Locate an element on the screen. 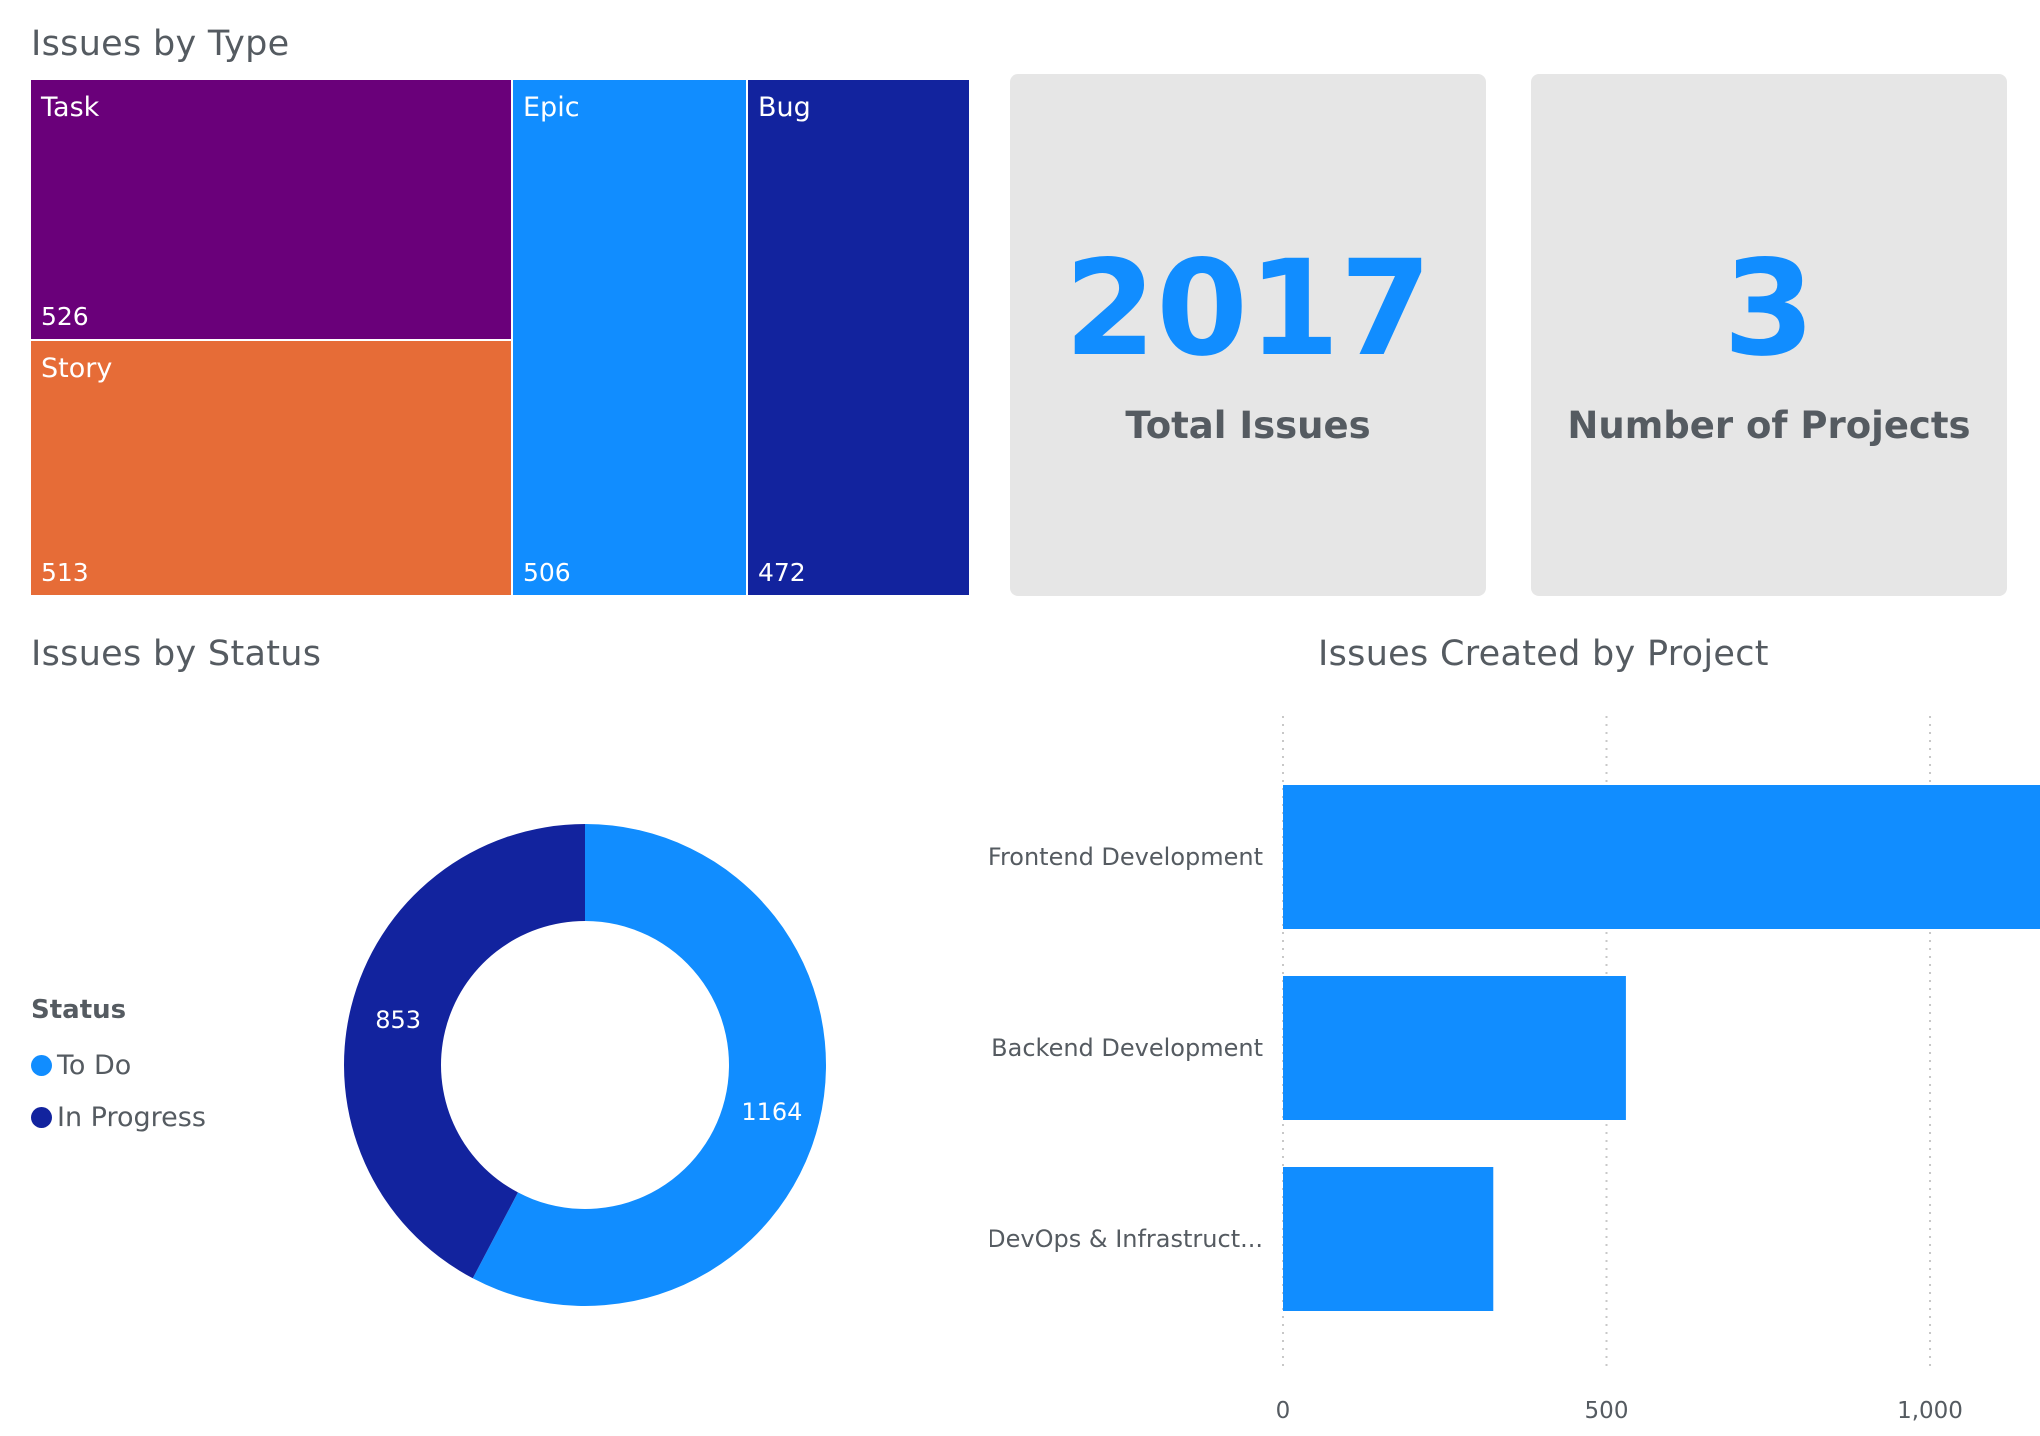 The height and width of the screenshot is (1436, 2040). treemap-tile-label: Story is located at coordinates (77, 368).